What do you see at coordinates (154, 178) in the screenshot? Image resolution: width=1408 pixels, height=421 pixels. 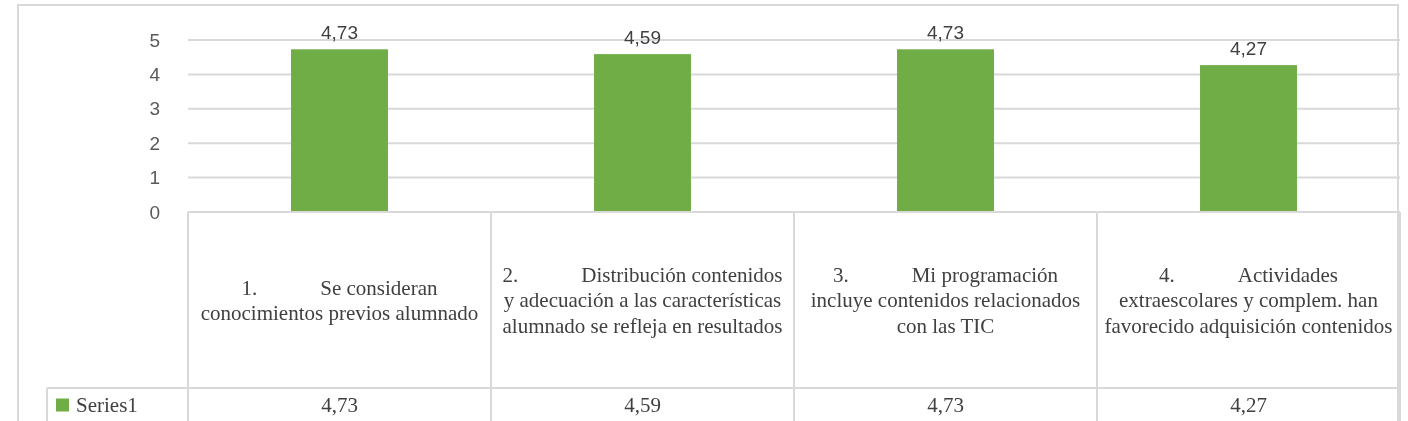 I see `y-tick-label: 1` at bounding box center [154, 178].